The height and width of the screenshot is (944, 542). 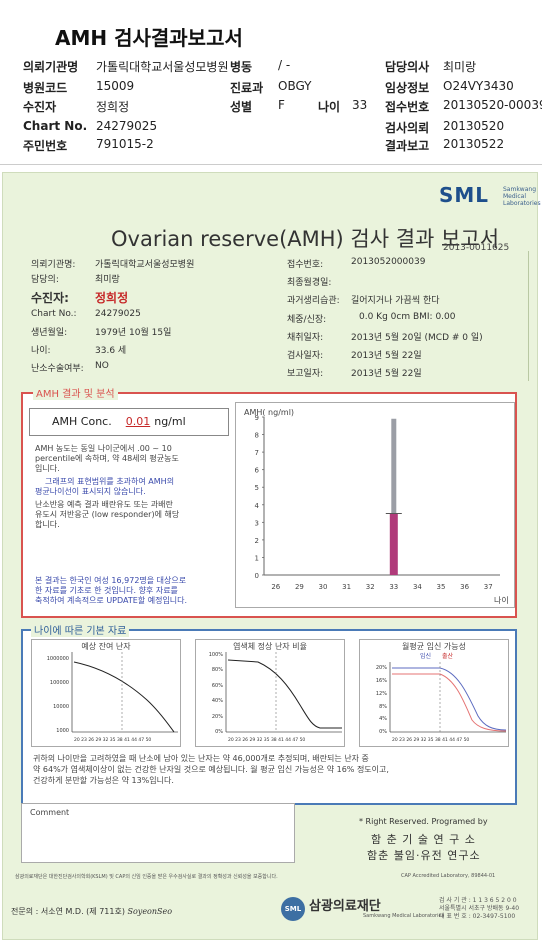 I want to click on ytick: 80%, so click(x=217, y=670).